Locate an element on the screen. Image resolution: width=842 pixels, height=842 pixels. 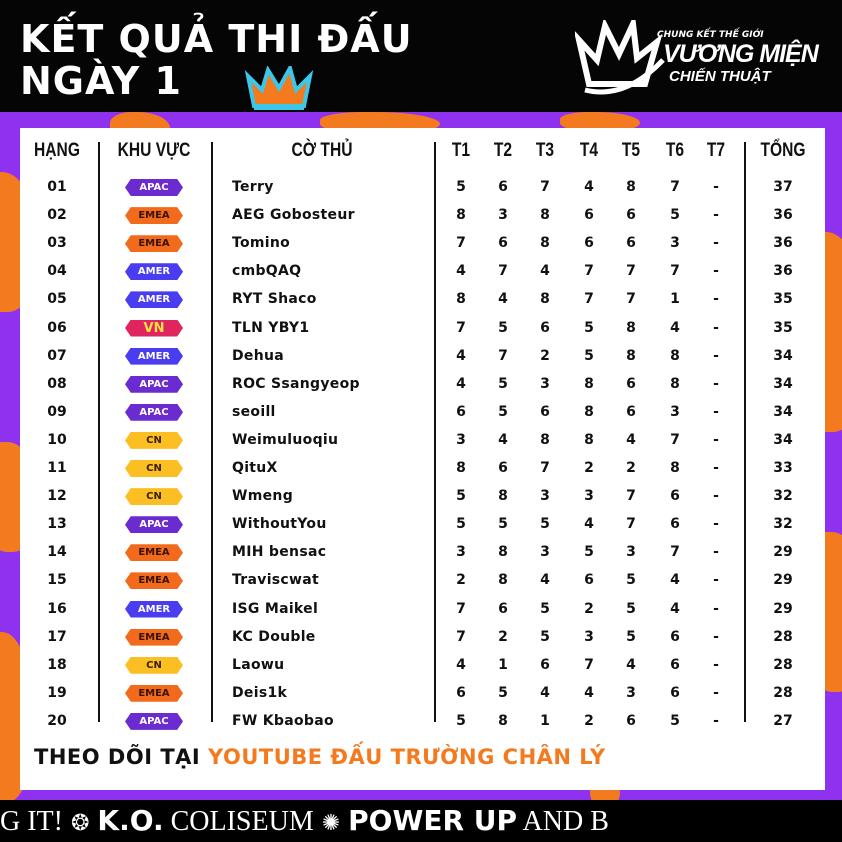
rank: 04 is located at coordinates (57, 271).